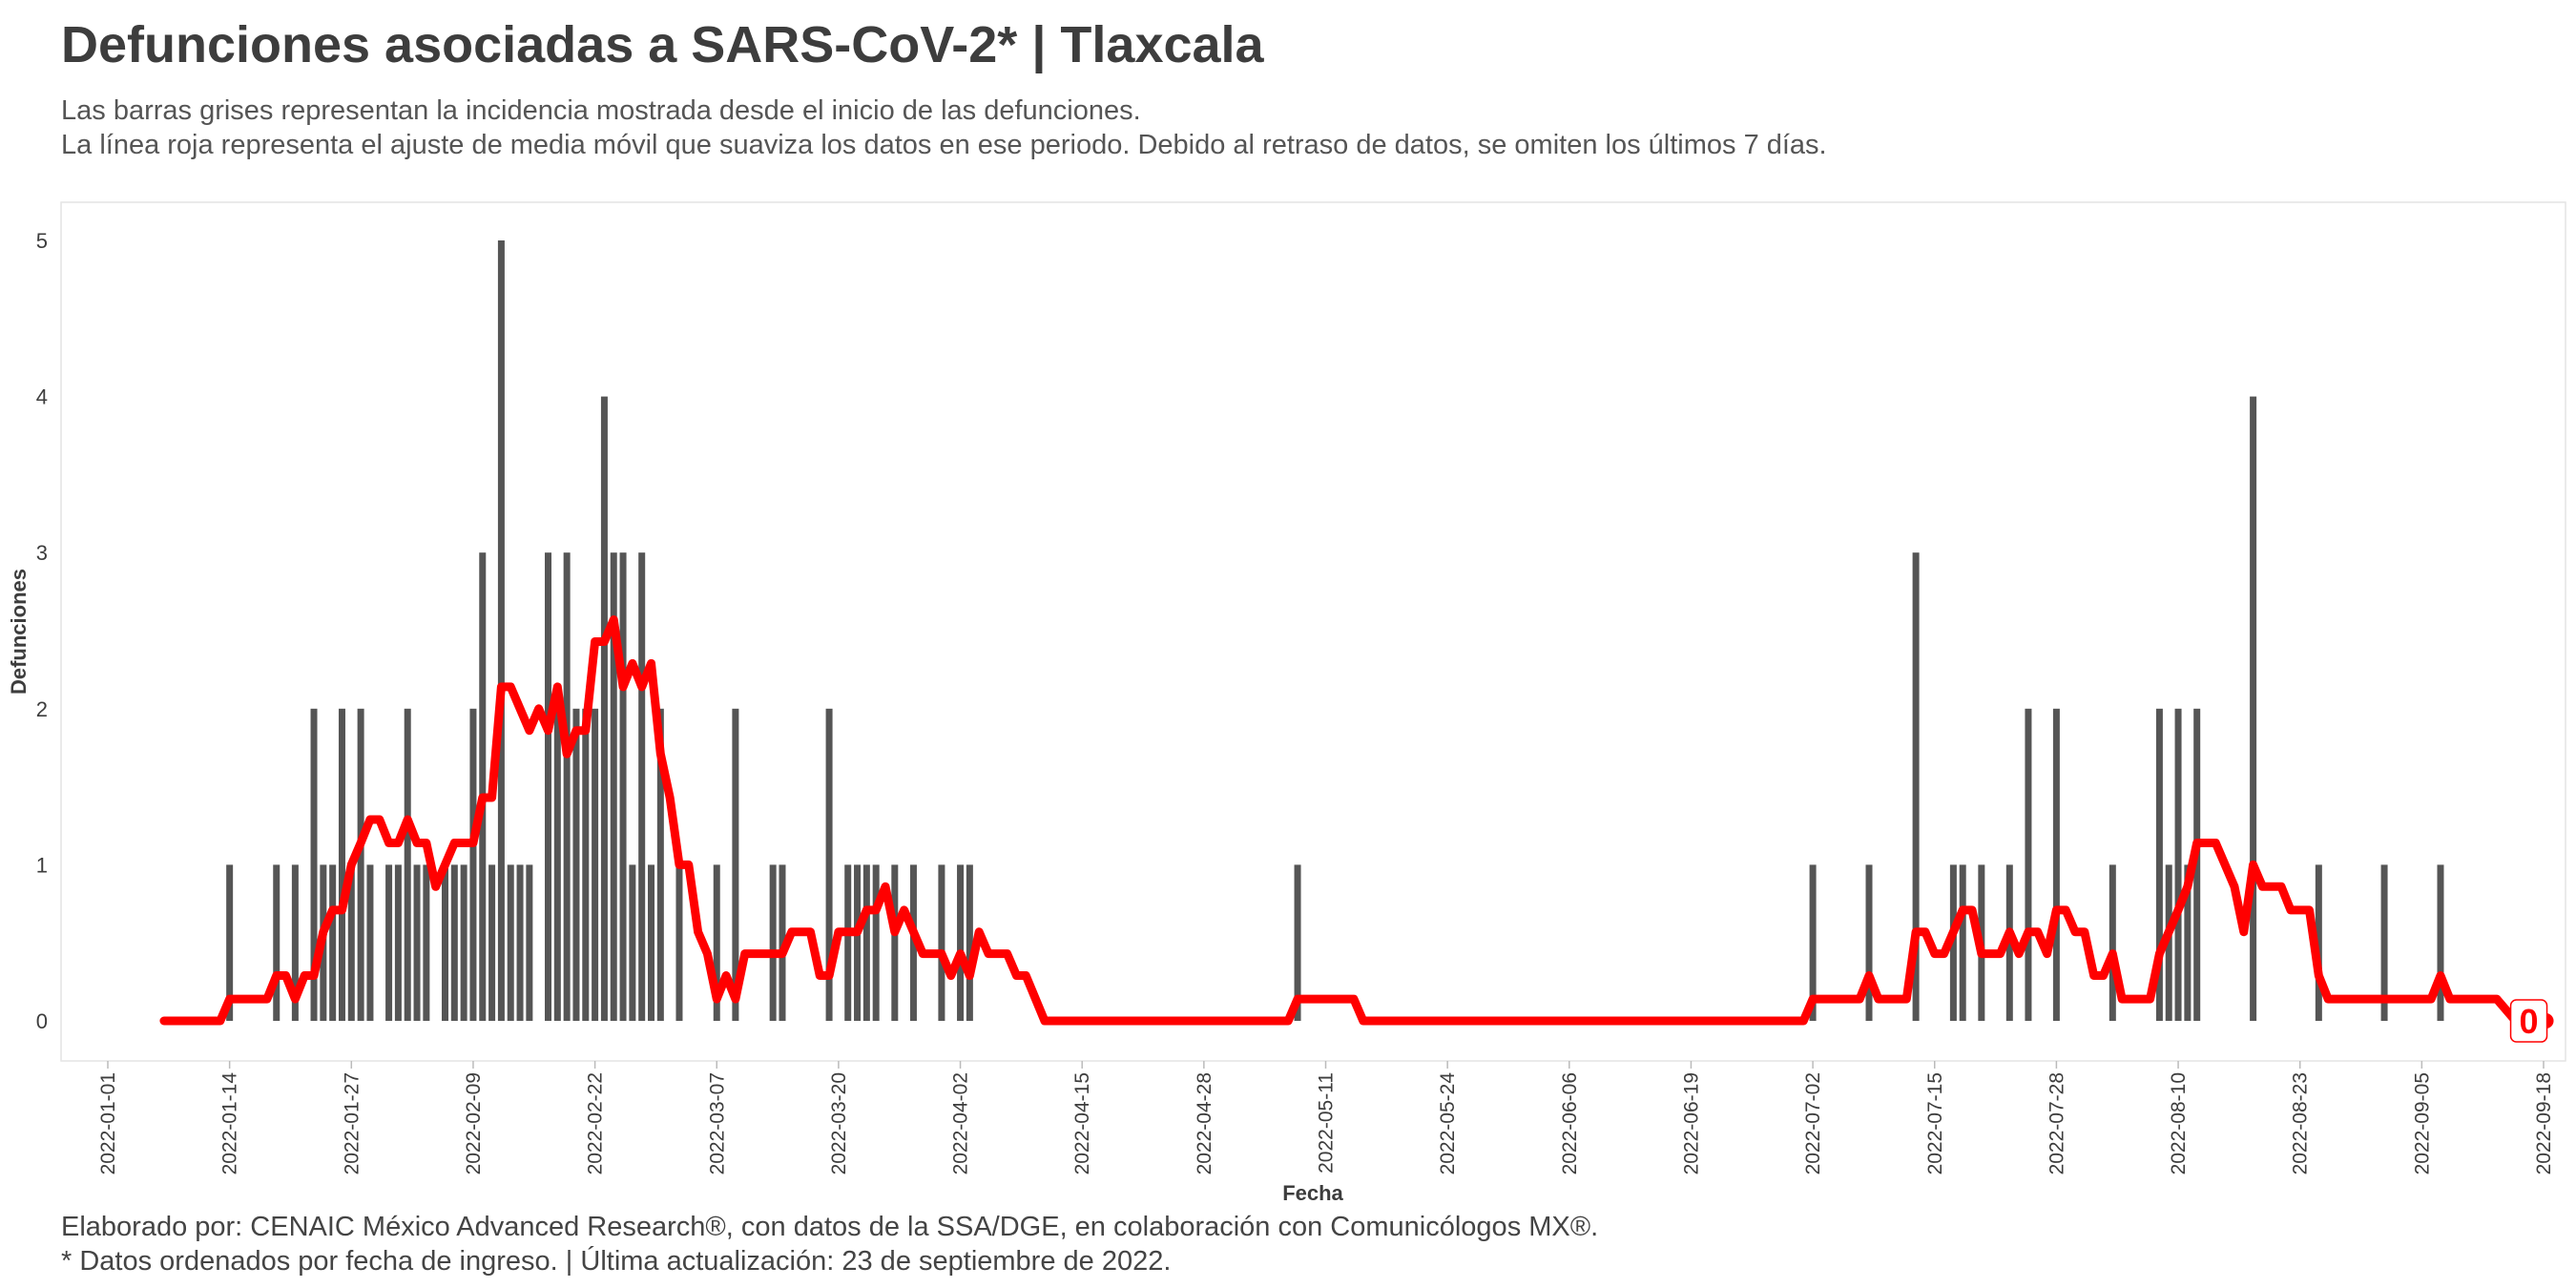 Image resolution: width=2576 pixels, height=1288 pixels. Describe the element at coordinates (1691, 1123) in the screenshot. I see `x-tick-label: 2022-06-19` at that location.